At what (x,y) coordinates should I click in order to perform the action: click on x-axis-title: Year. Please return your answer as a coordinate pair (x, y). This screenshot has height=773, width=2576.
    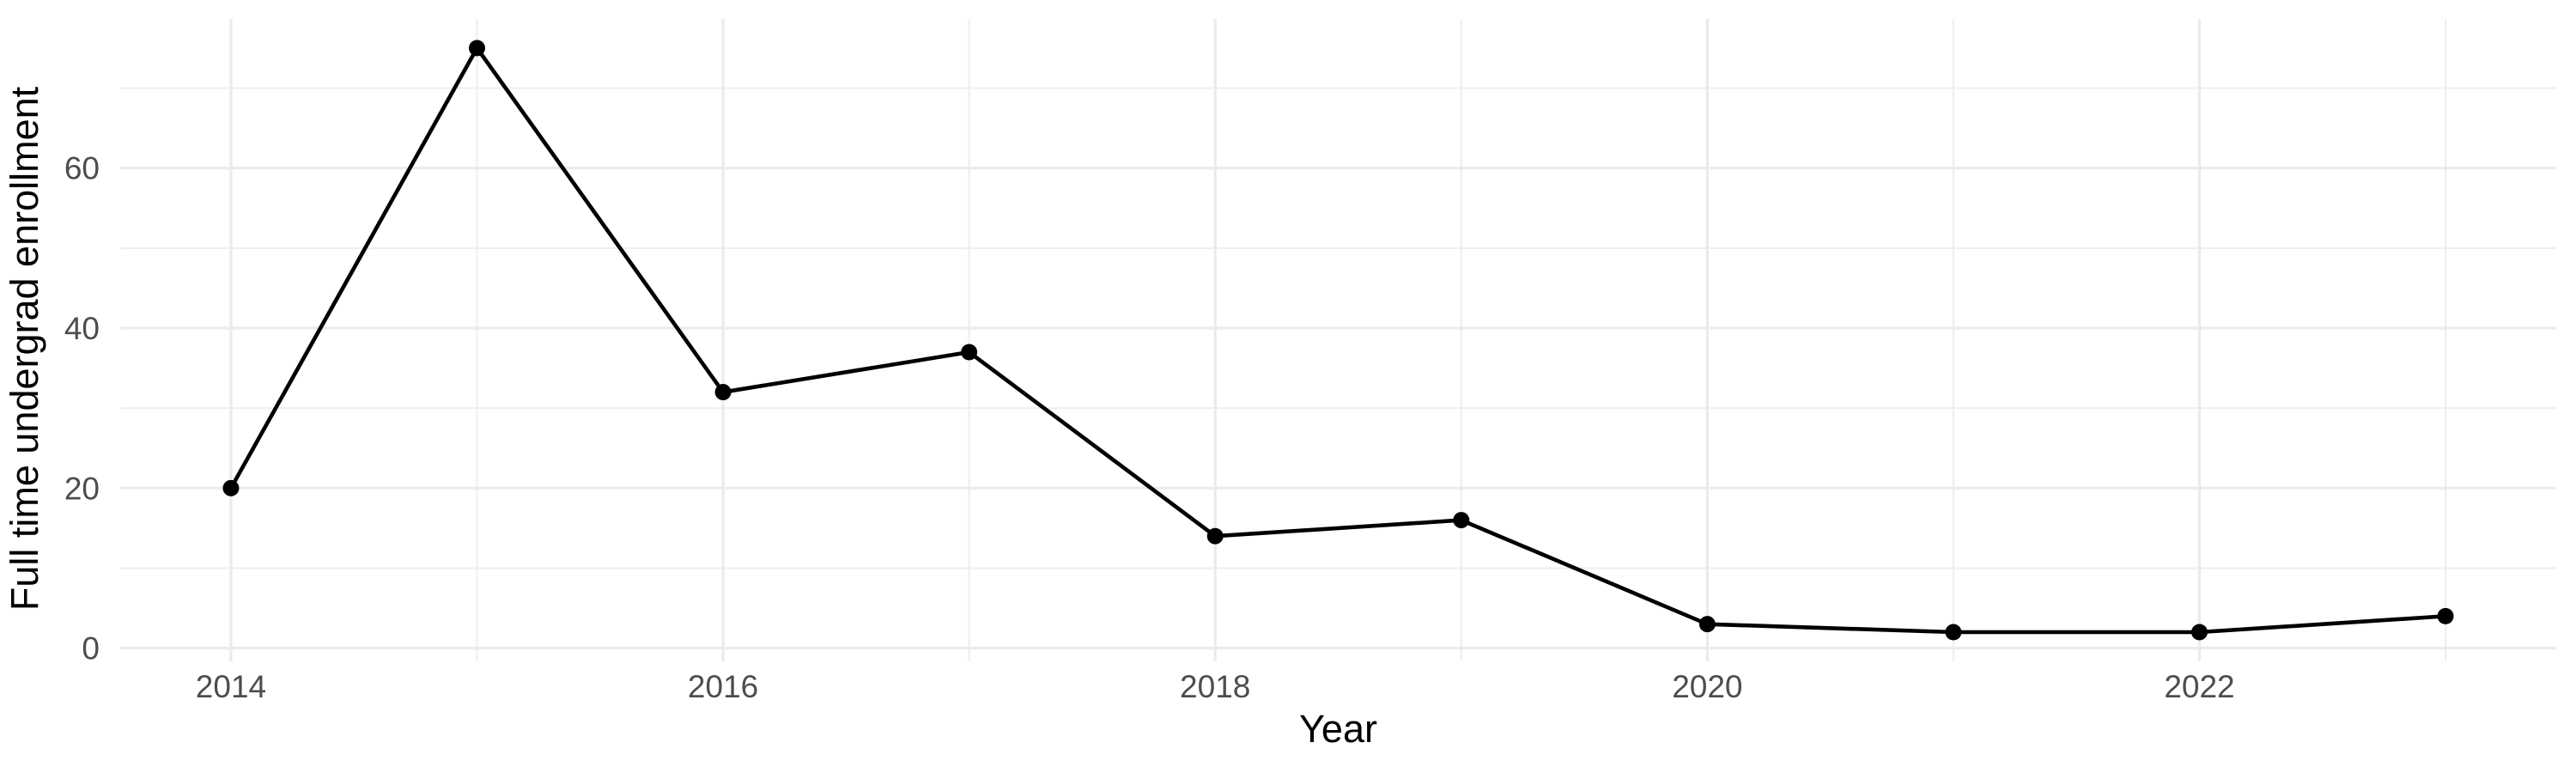
    Looking at the image, I should click on (1338, 729).